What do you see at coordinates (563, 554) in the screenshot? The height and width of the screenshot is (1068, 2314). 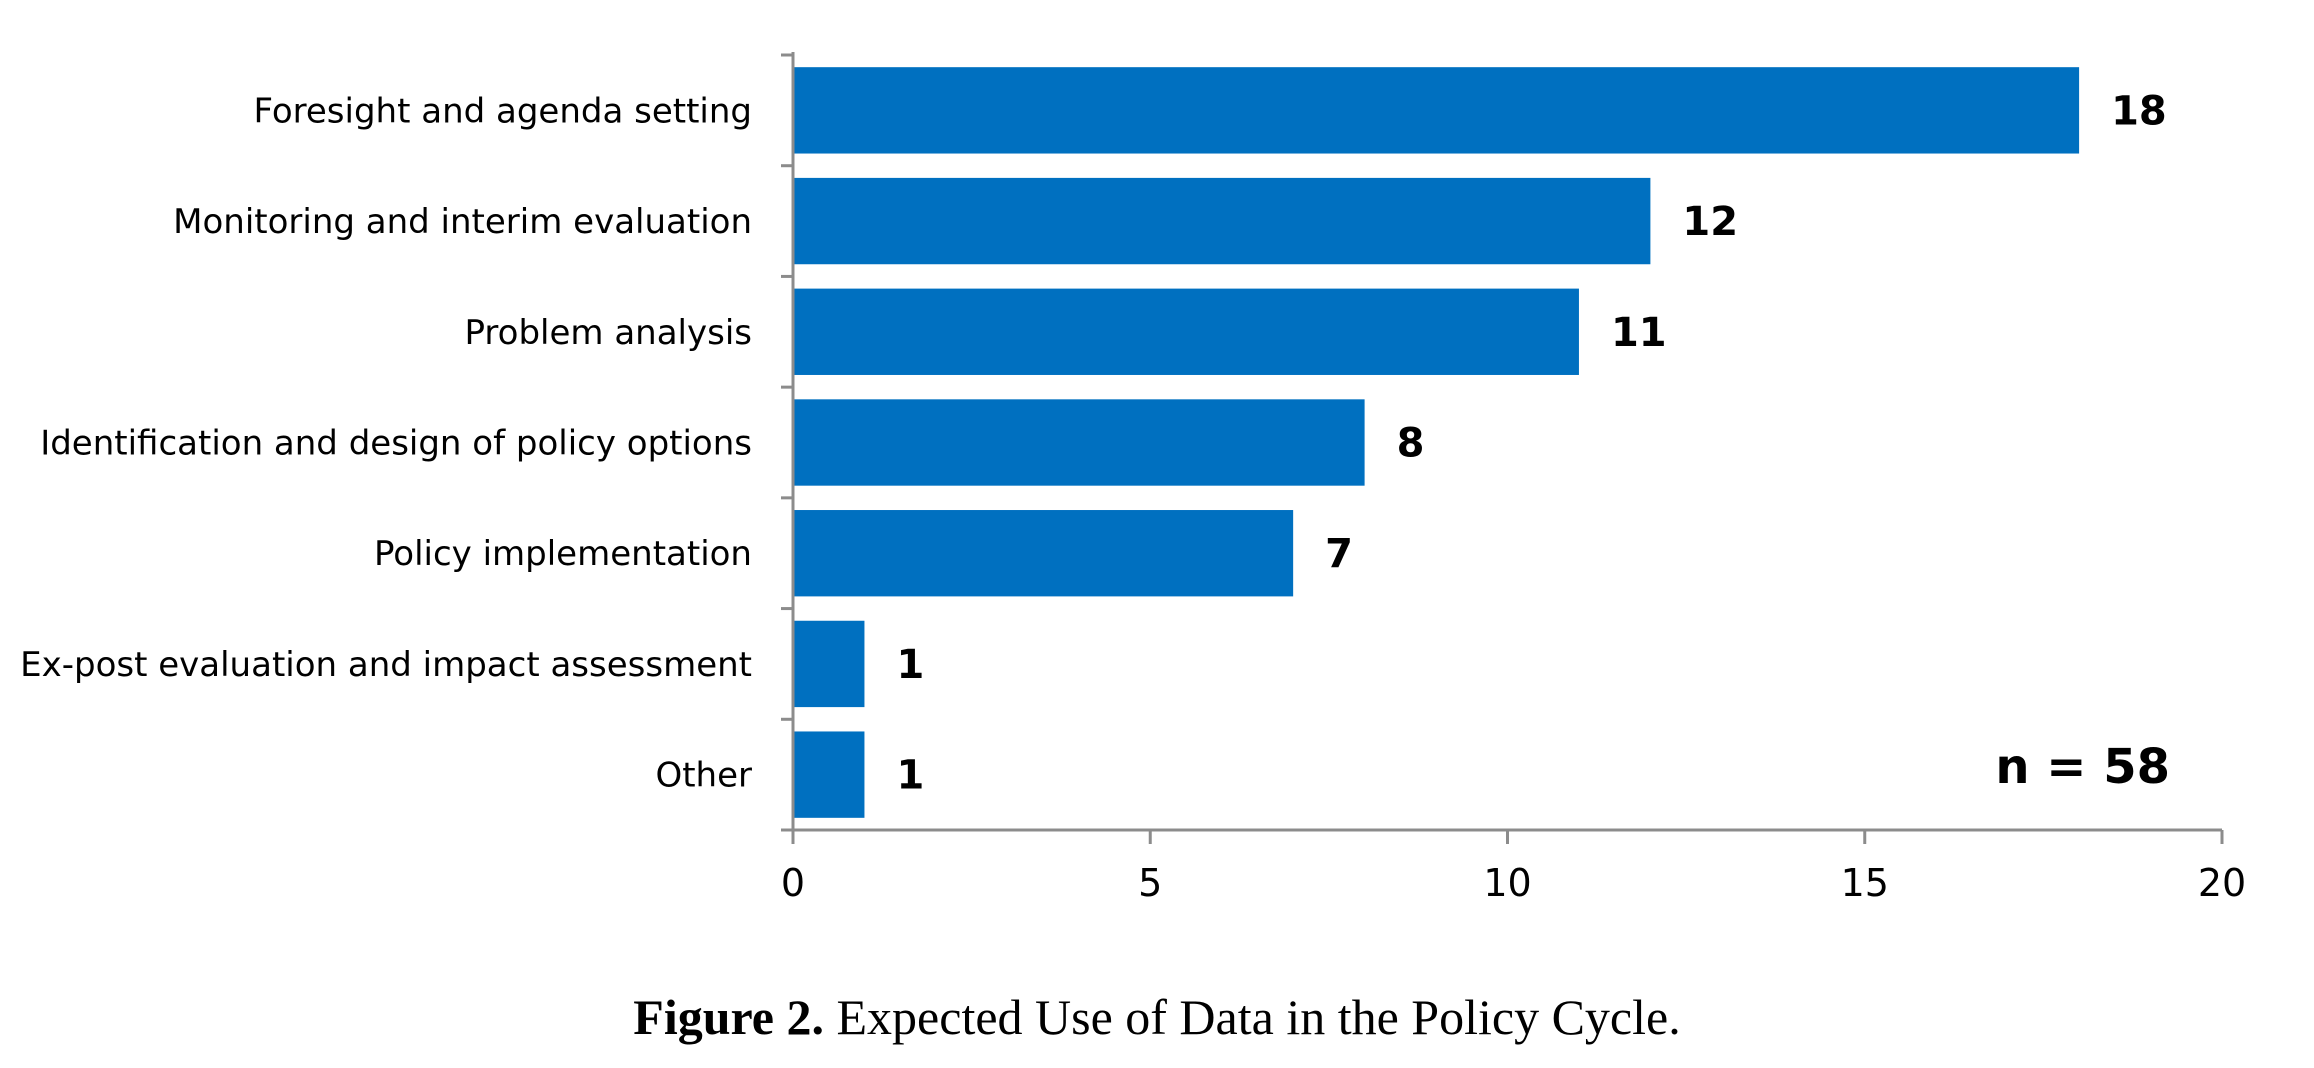 I see `category-label: Policy implementation` at bounding box center [563, 554].